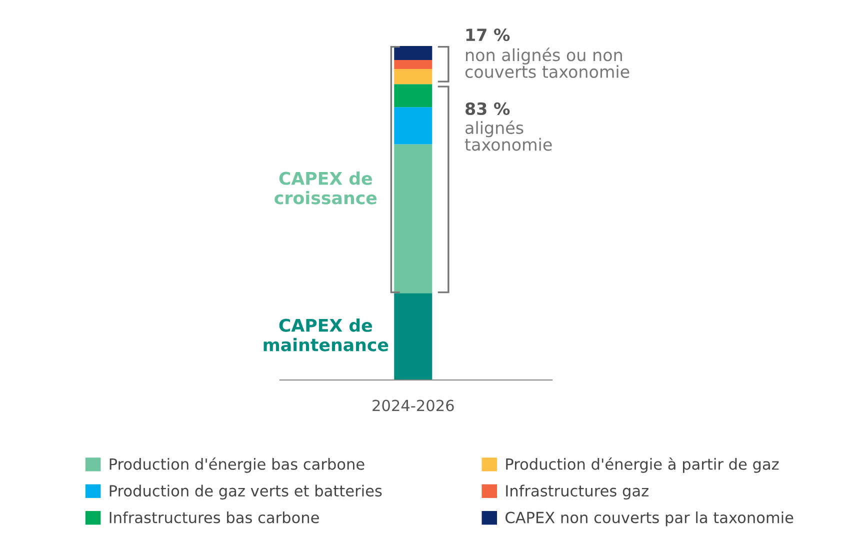 The image size is (843, 540). Describe the element at coordinates (214, 517) in the screenshot. I see `legend-label: Infrastructures bas carbone` at that location.